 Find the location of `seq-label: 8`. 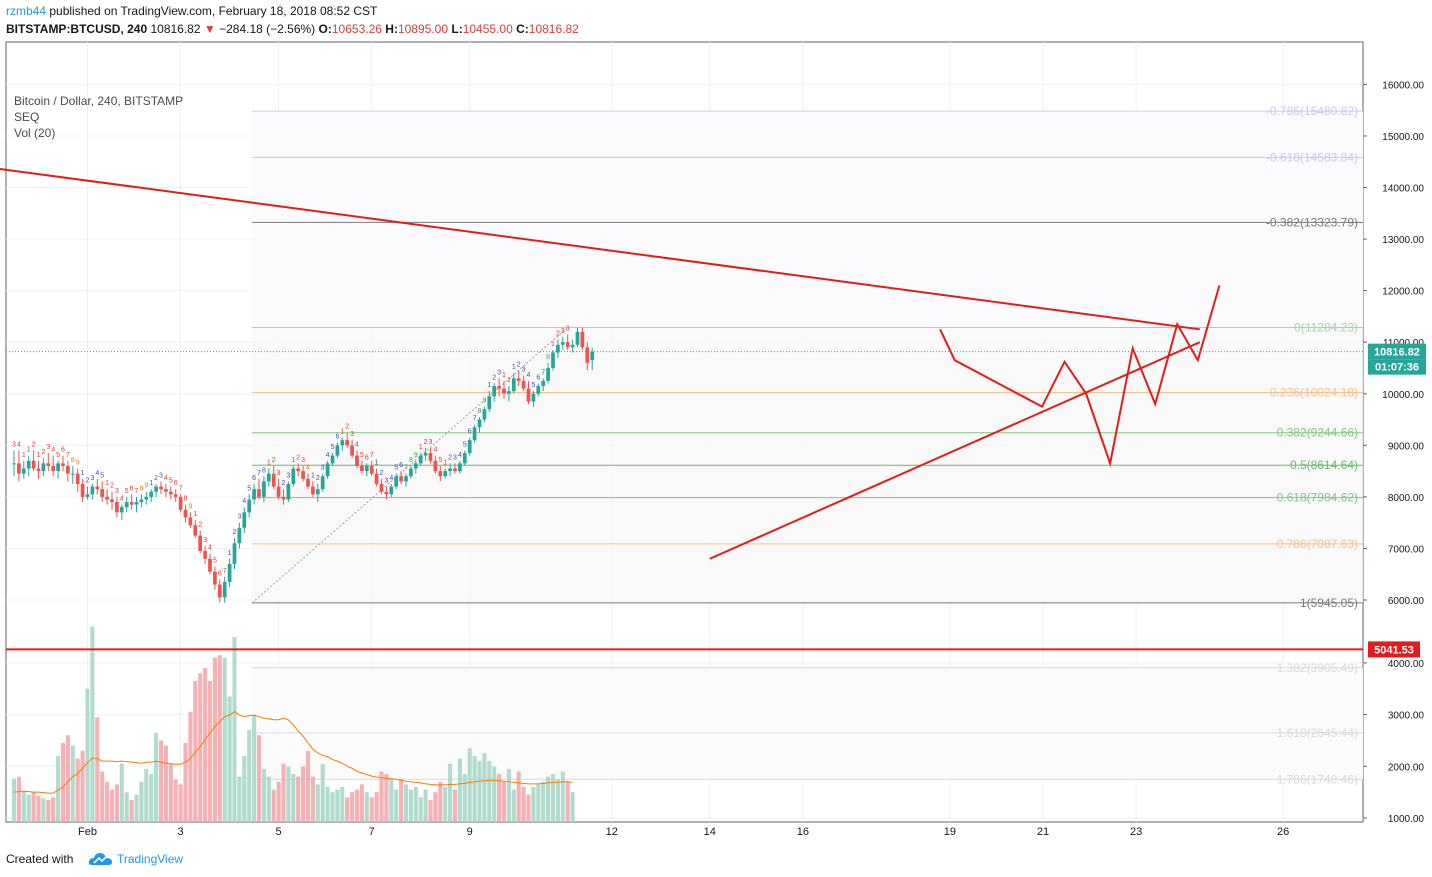

seq-label: 8 is located at coordinates (141, 488).